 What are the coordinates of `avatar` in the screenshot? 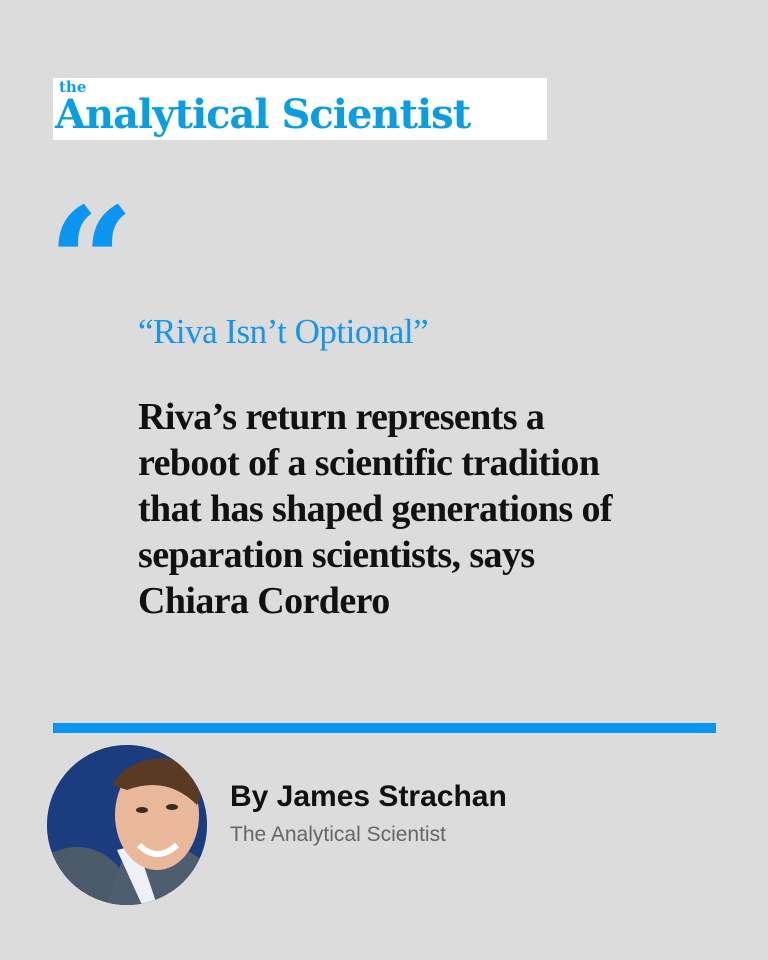 It's located at (127, 825).